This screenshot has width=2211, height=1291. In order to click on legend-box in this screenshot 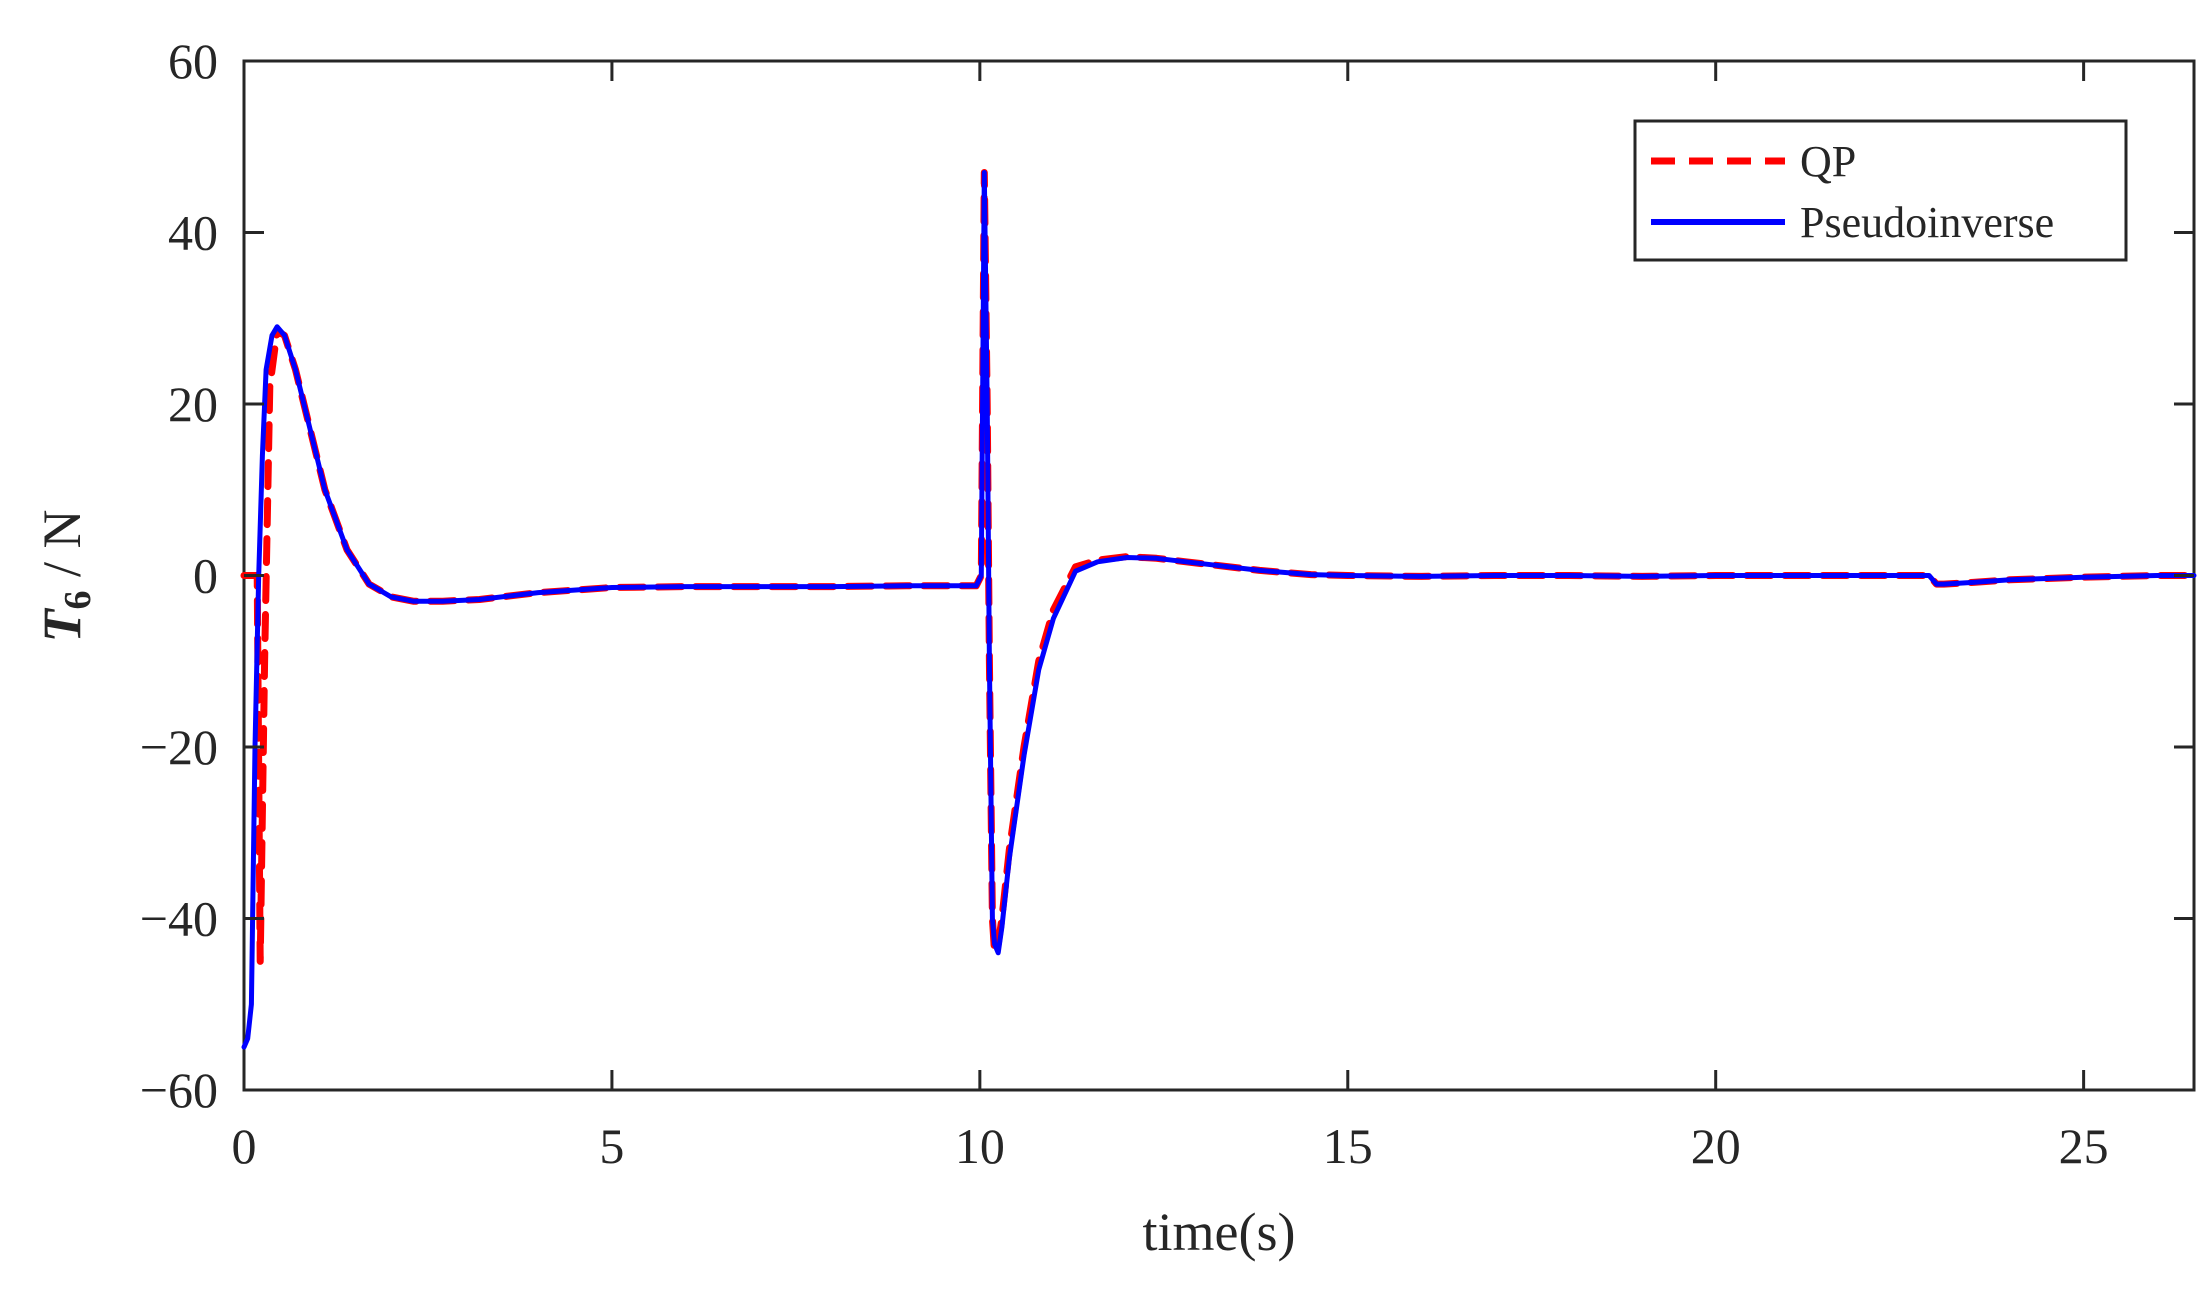, I will do `click(1880, 190)`.